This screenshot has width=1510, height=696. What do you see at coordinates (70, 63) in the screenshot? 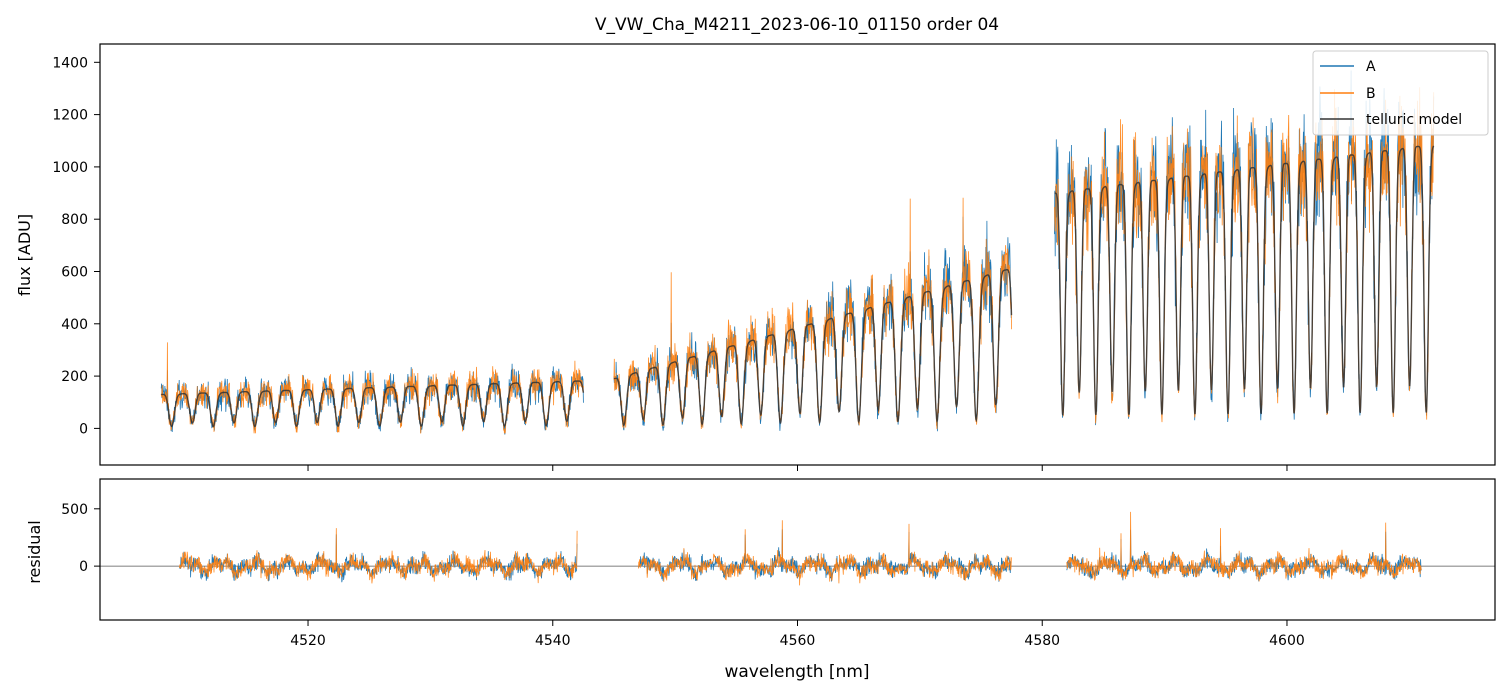
I see `top-y-tick-label: 1400` at bounding box center [70, 63].